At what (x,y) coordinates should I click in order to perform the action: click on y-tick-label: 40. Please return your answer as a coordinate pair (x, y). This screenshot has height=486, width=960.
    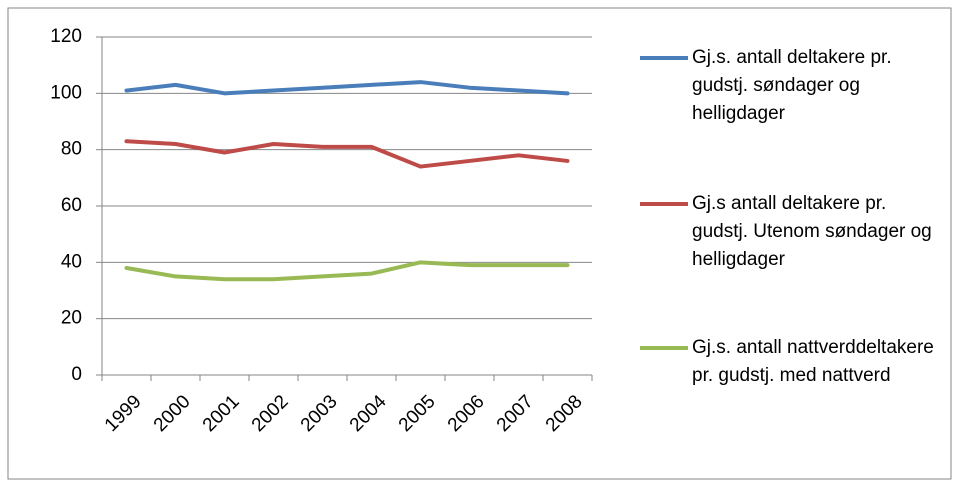
    Looking at the image, I should click on (71, 261).